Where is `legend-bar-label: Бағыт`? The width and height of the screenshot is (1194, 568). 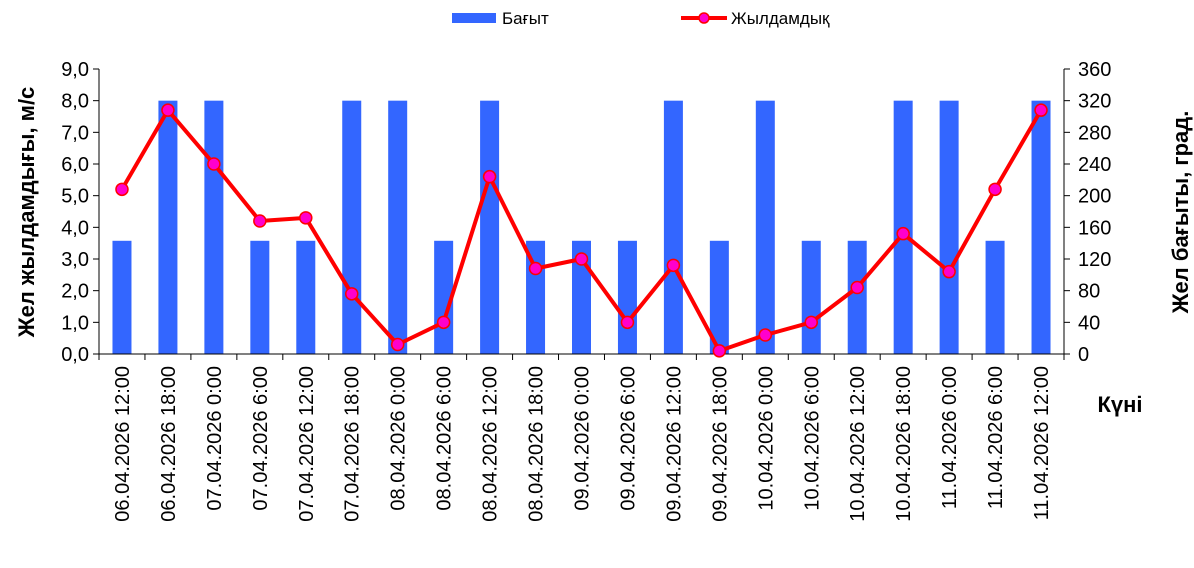 legend-bar-label: Бағыт is located at coordinates (525, 18).